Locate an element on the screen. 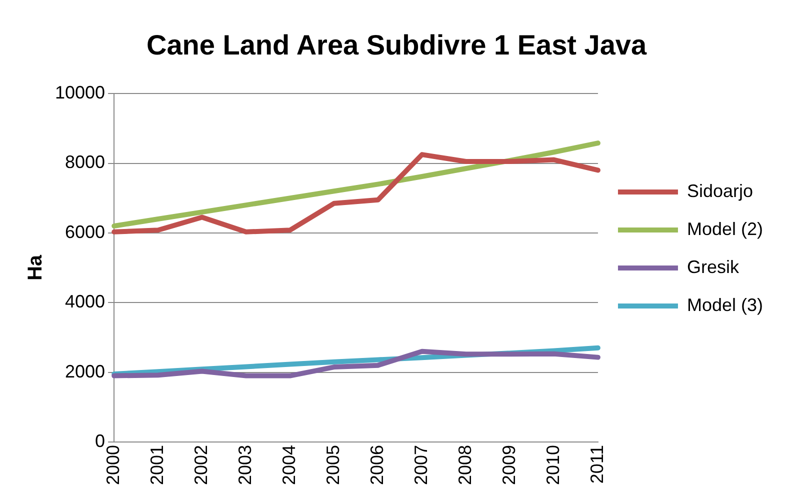 The height and width of the screenshot is (498, 793). x-tick-label: 2002 is located at coordinates (201, 465).